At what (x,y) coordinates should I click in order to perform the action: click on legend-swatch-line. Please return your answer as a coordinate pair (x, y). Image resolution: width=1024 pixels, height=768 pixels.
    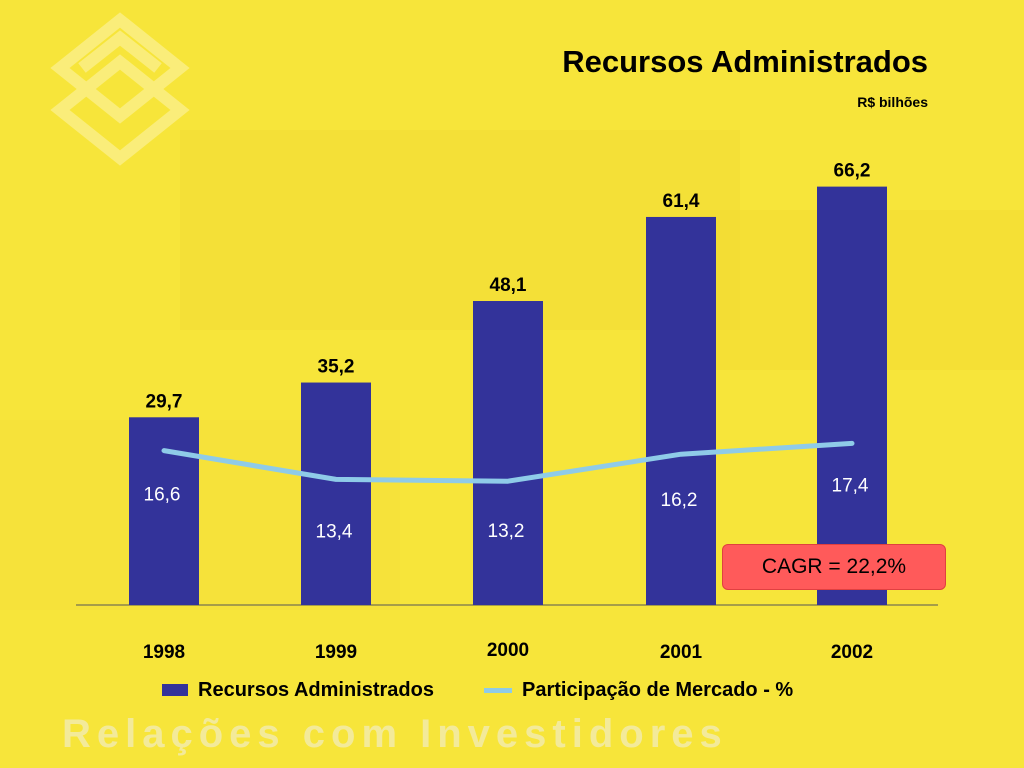
    Looking at the image, I should click on (498, 690).